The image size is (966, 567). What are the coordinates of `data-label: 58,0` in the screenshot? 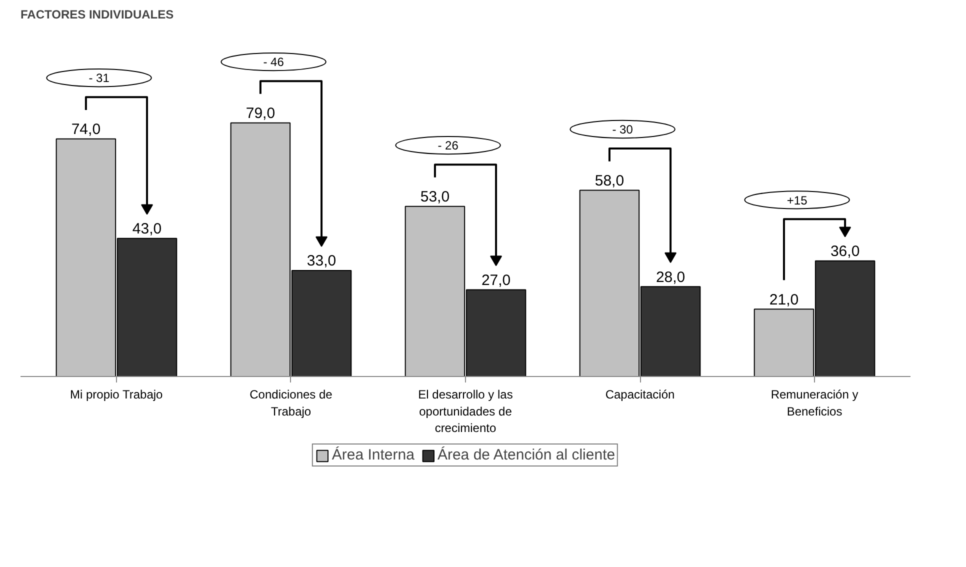 It's located at (609, 181).